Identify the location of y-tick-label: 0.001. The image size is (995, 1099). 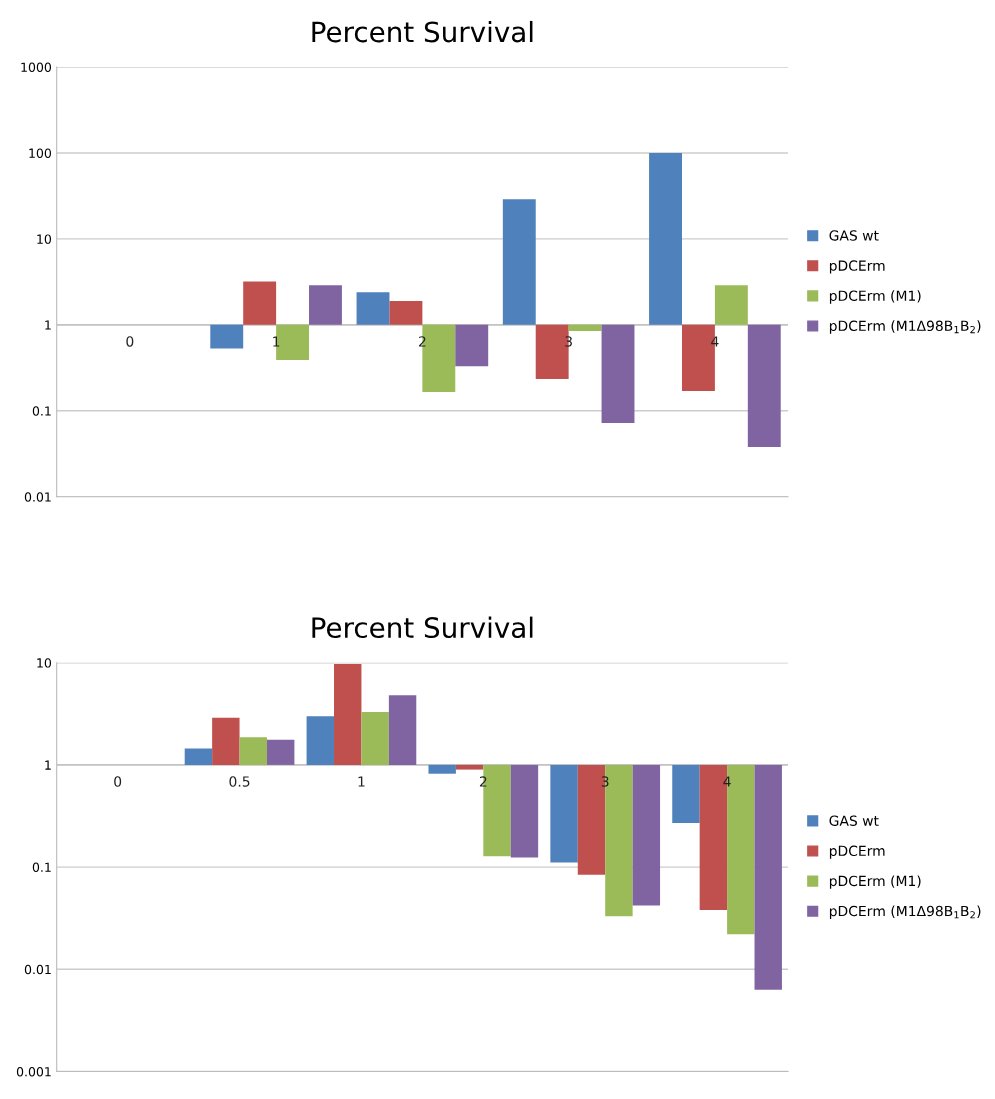
(33, 1072).